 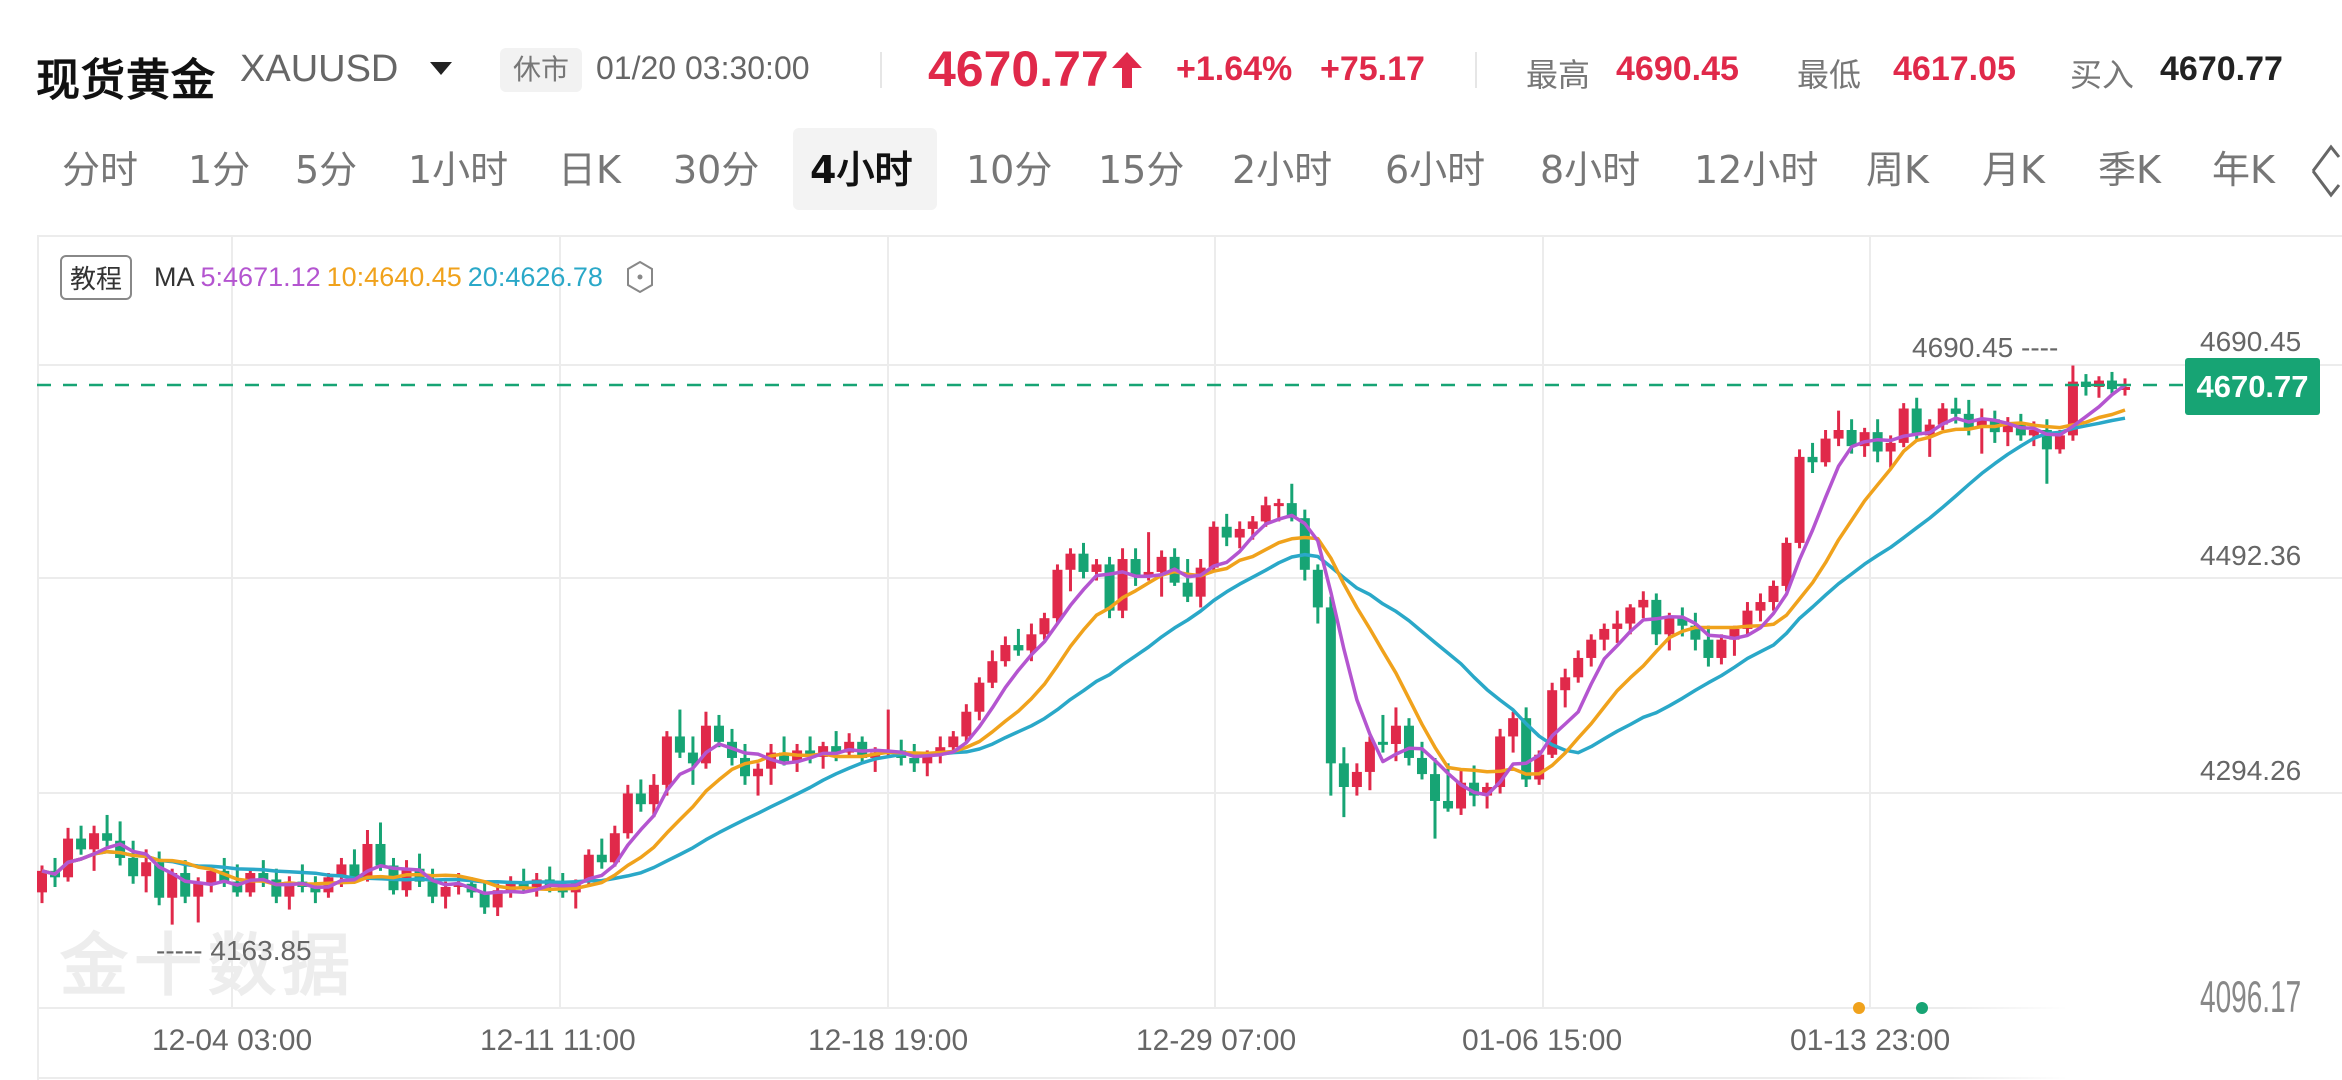 I want to click on tab-timeframe: 30分, so click(x=716, y=170).